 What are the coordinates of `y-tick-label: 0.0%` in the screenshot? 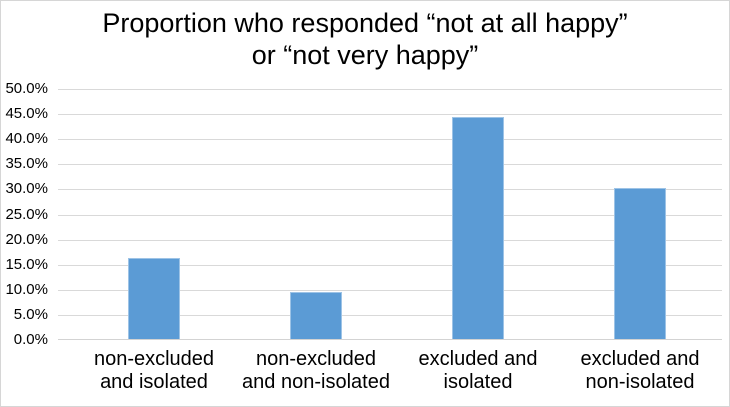 It's located at (30, 339).